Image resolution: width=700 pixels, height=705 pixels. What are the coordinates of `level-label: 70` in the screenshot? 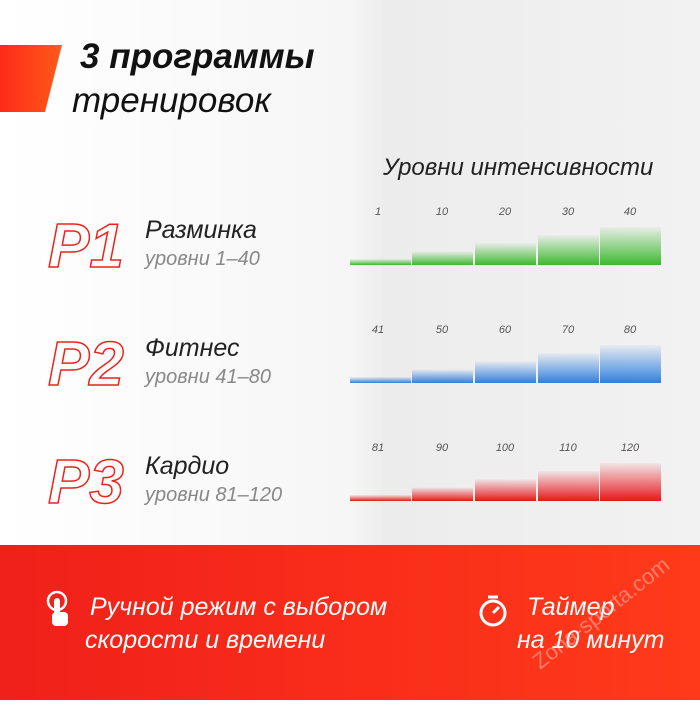 It's located at (568, 330).